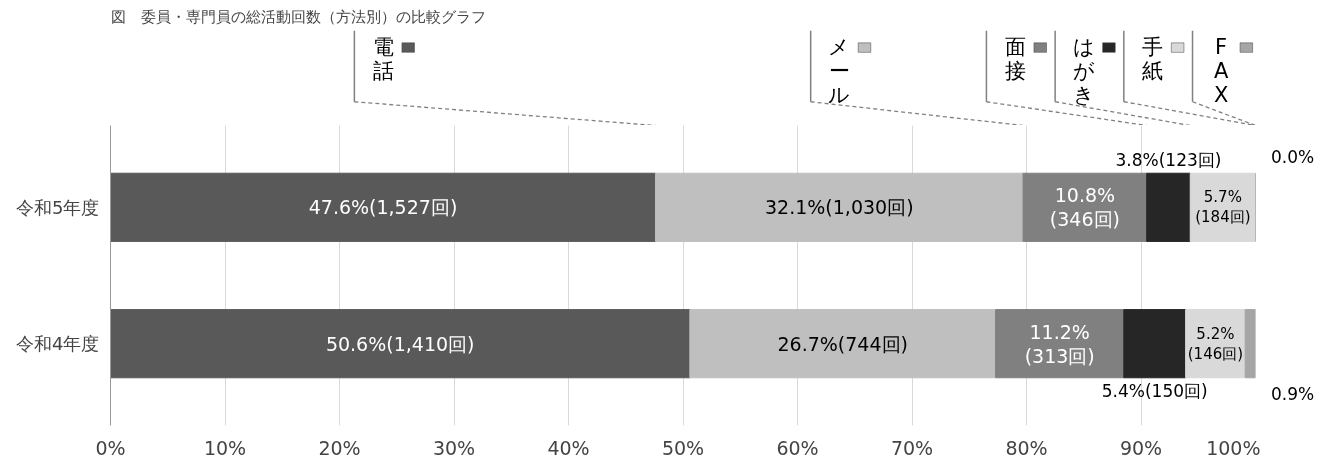 This screenshot has height=471, width=1337. Describe the element at coordinates (1221, 71) in the screenshot. I see `legend-label: FAX` at that location.